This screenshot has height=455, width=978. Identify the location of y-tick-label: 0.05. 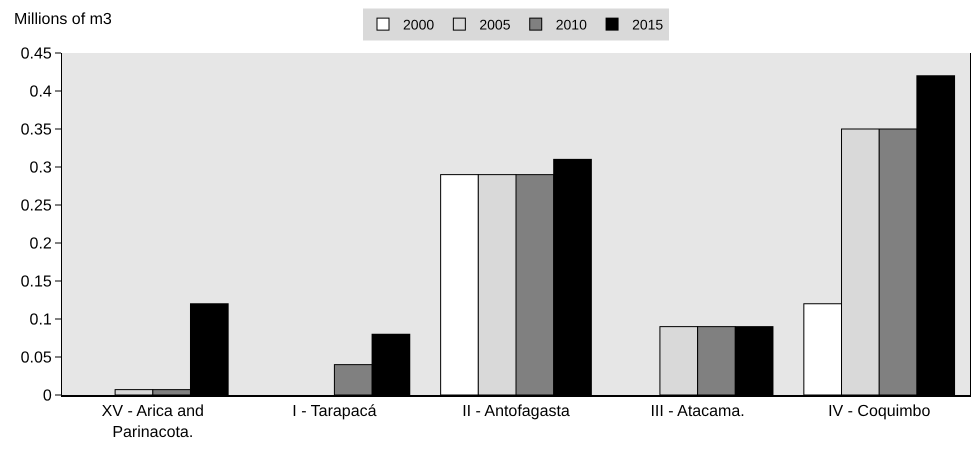
(36, 358).